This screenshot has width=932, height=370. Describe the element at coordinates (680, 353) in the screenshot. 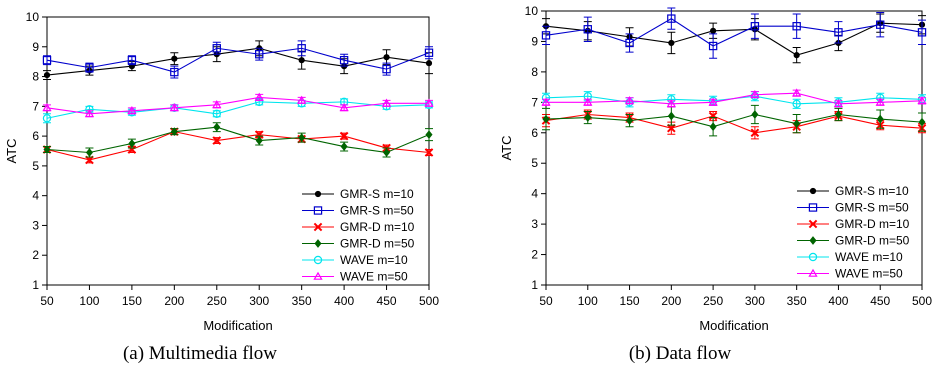

I see `figure-caption: (b) Data flow` at that location.